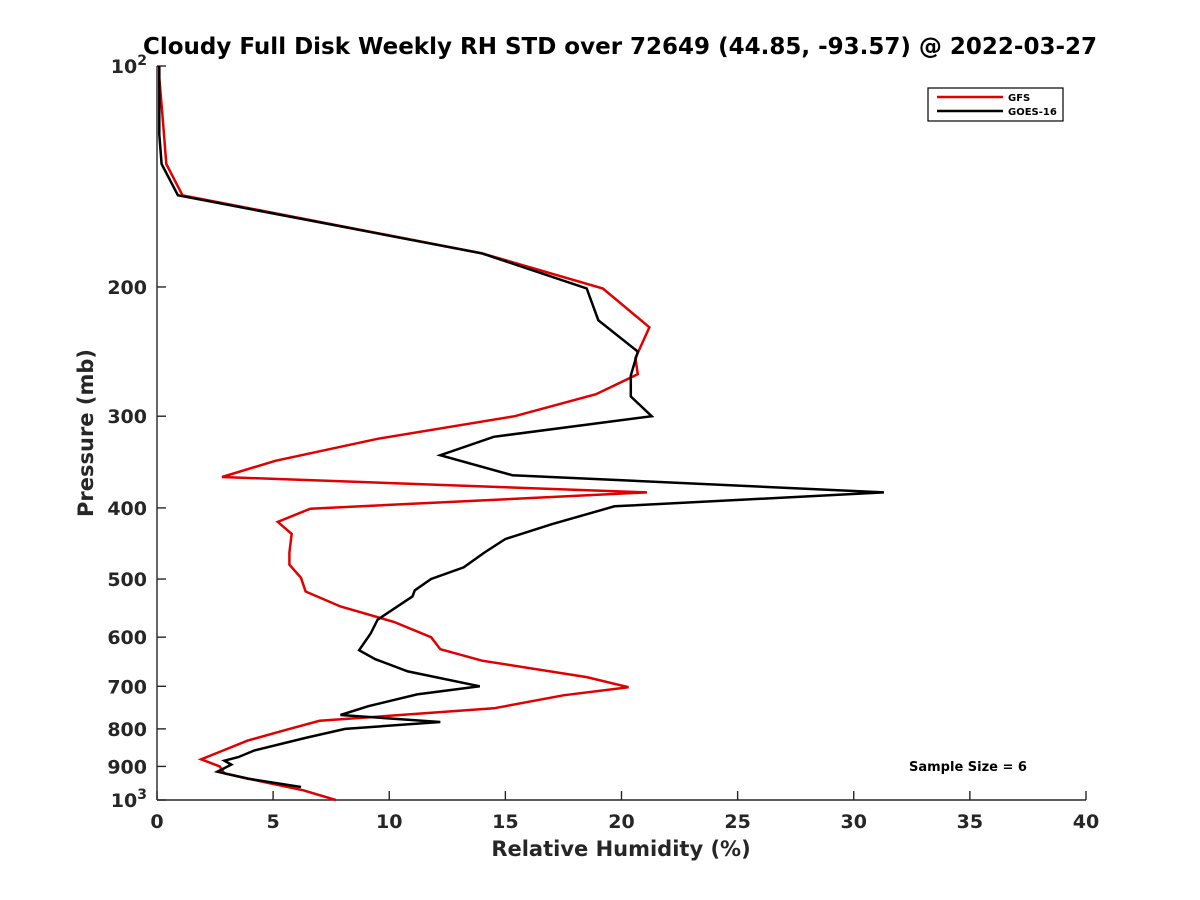  Describe the element at coordinates (127, 580) in the screenshot. I see `y-tick-label: 500` at that location.